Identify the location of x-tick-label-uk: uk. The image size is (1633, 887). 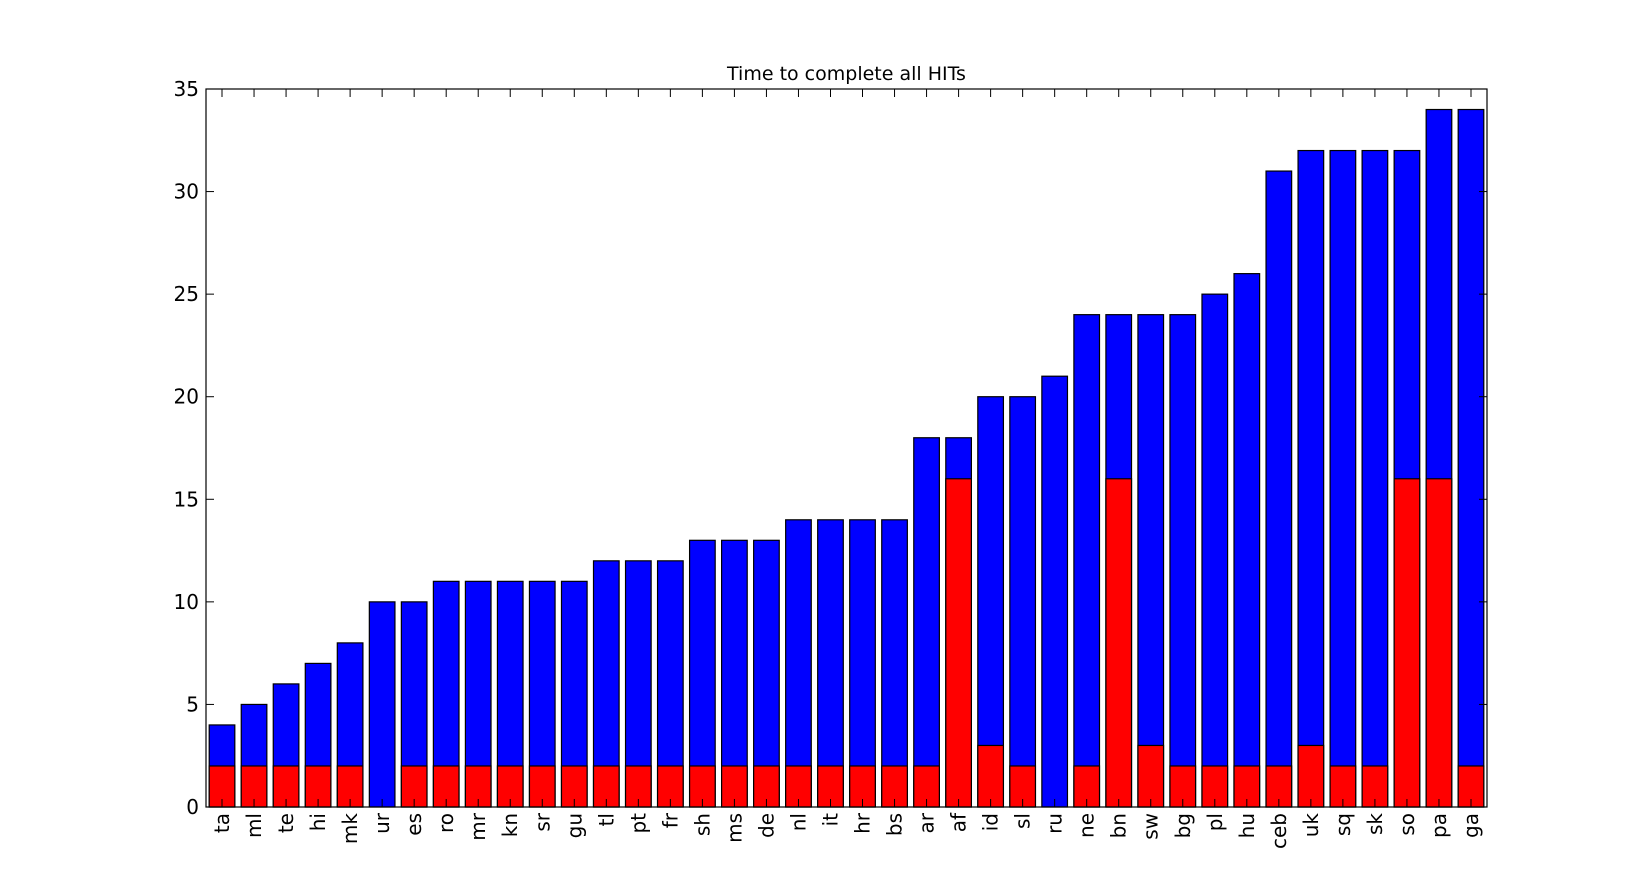
(1311, 825).